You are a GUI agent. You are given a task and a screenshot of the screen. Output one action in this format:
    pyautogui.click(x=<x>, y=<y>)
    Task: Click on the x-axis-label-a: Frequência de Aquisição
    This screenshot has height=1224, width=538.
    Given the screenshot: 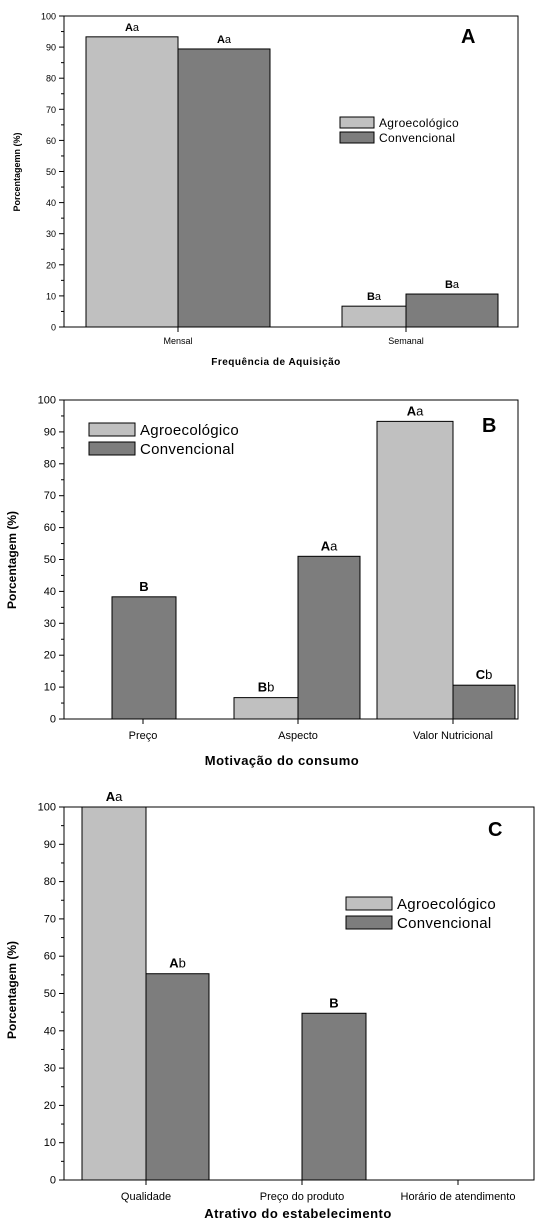 What is the action you would take?
    pyautogui.click(x=276, y=362)
    